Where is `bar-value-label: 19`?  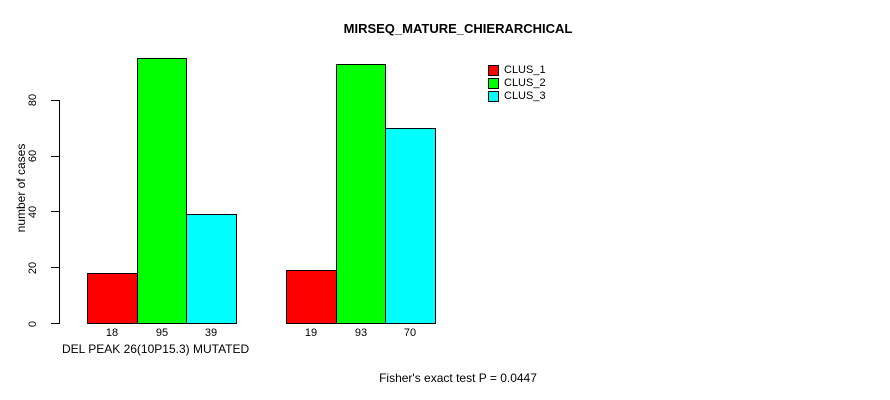
bar-value-label: 19 is located at coordinates (311, 333).